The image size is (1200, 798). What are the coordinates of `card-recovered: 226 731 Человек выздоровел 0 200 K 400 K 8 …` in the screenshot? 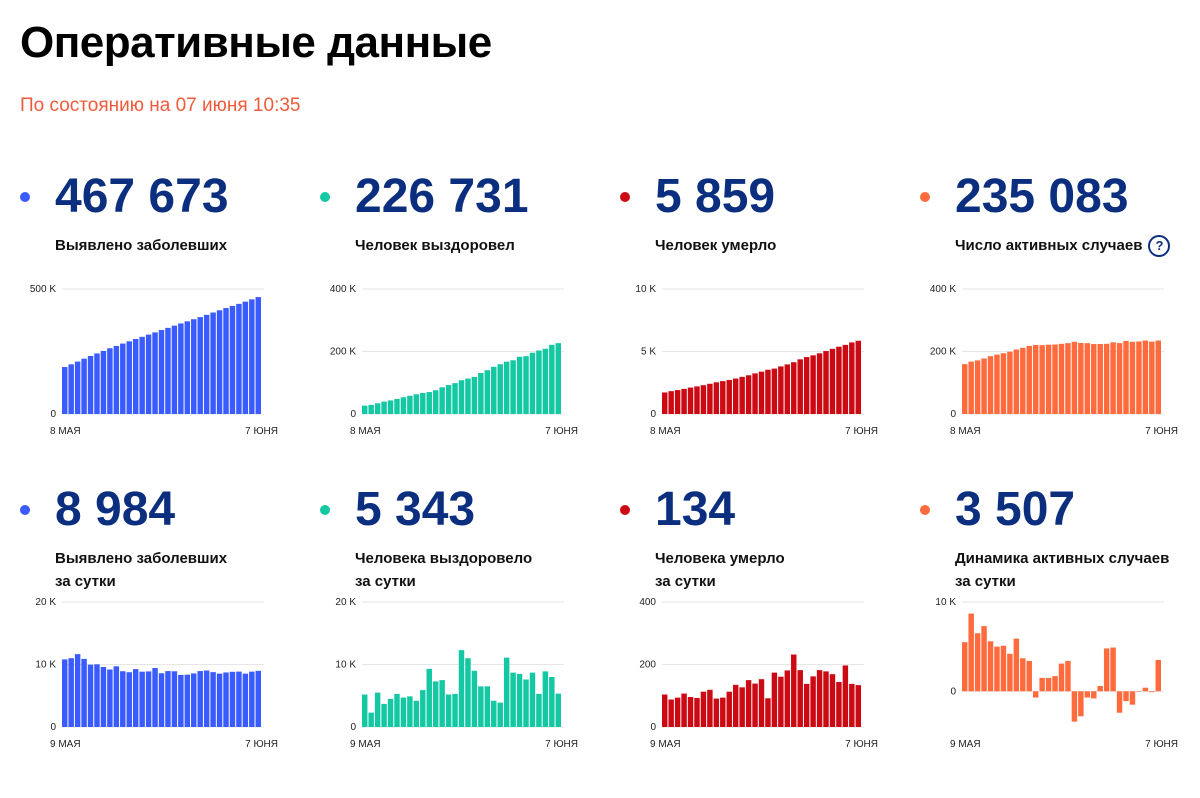 It's located at (450, 323).